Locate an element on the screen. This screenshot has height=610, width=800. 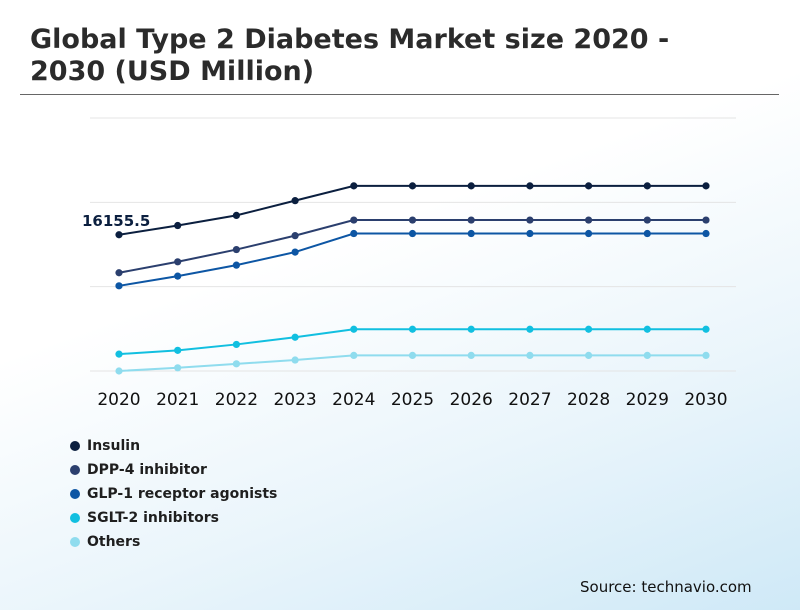
data-label: 16155.5 is located at coordinates (116, 221).